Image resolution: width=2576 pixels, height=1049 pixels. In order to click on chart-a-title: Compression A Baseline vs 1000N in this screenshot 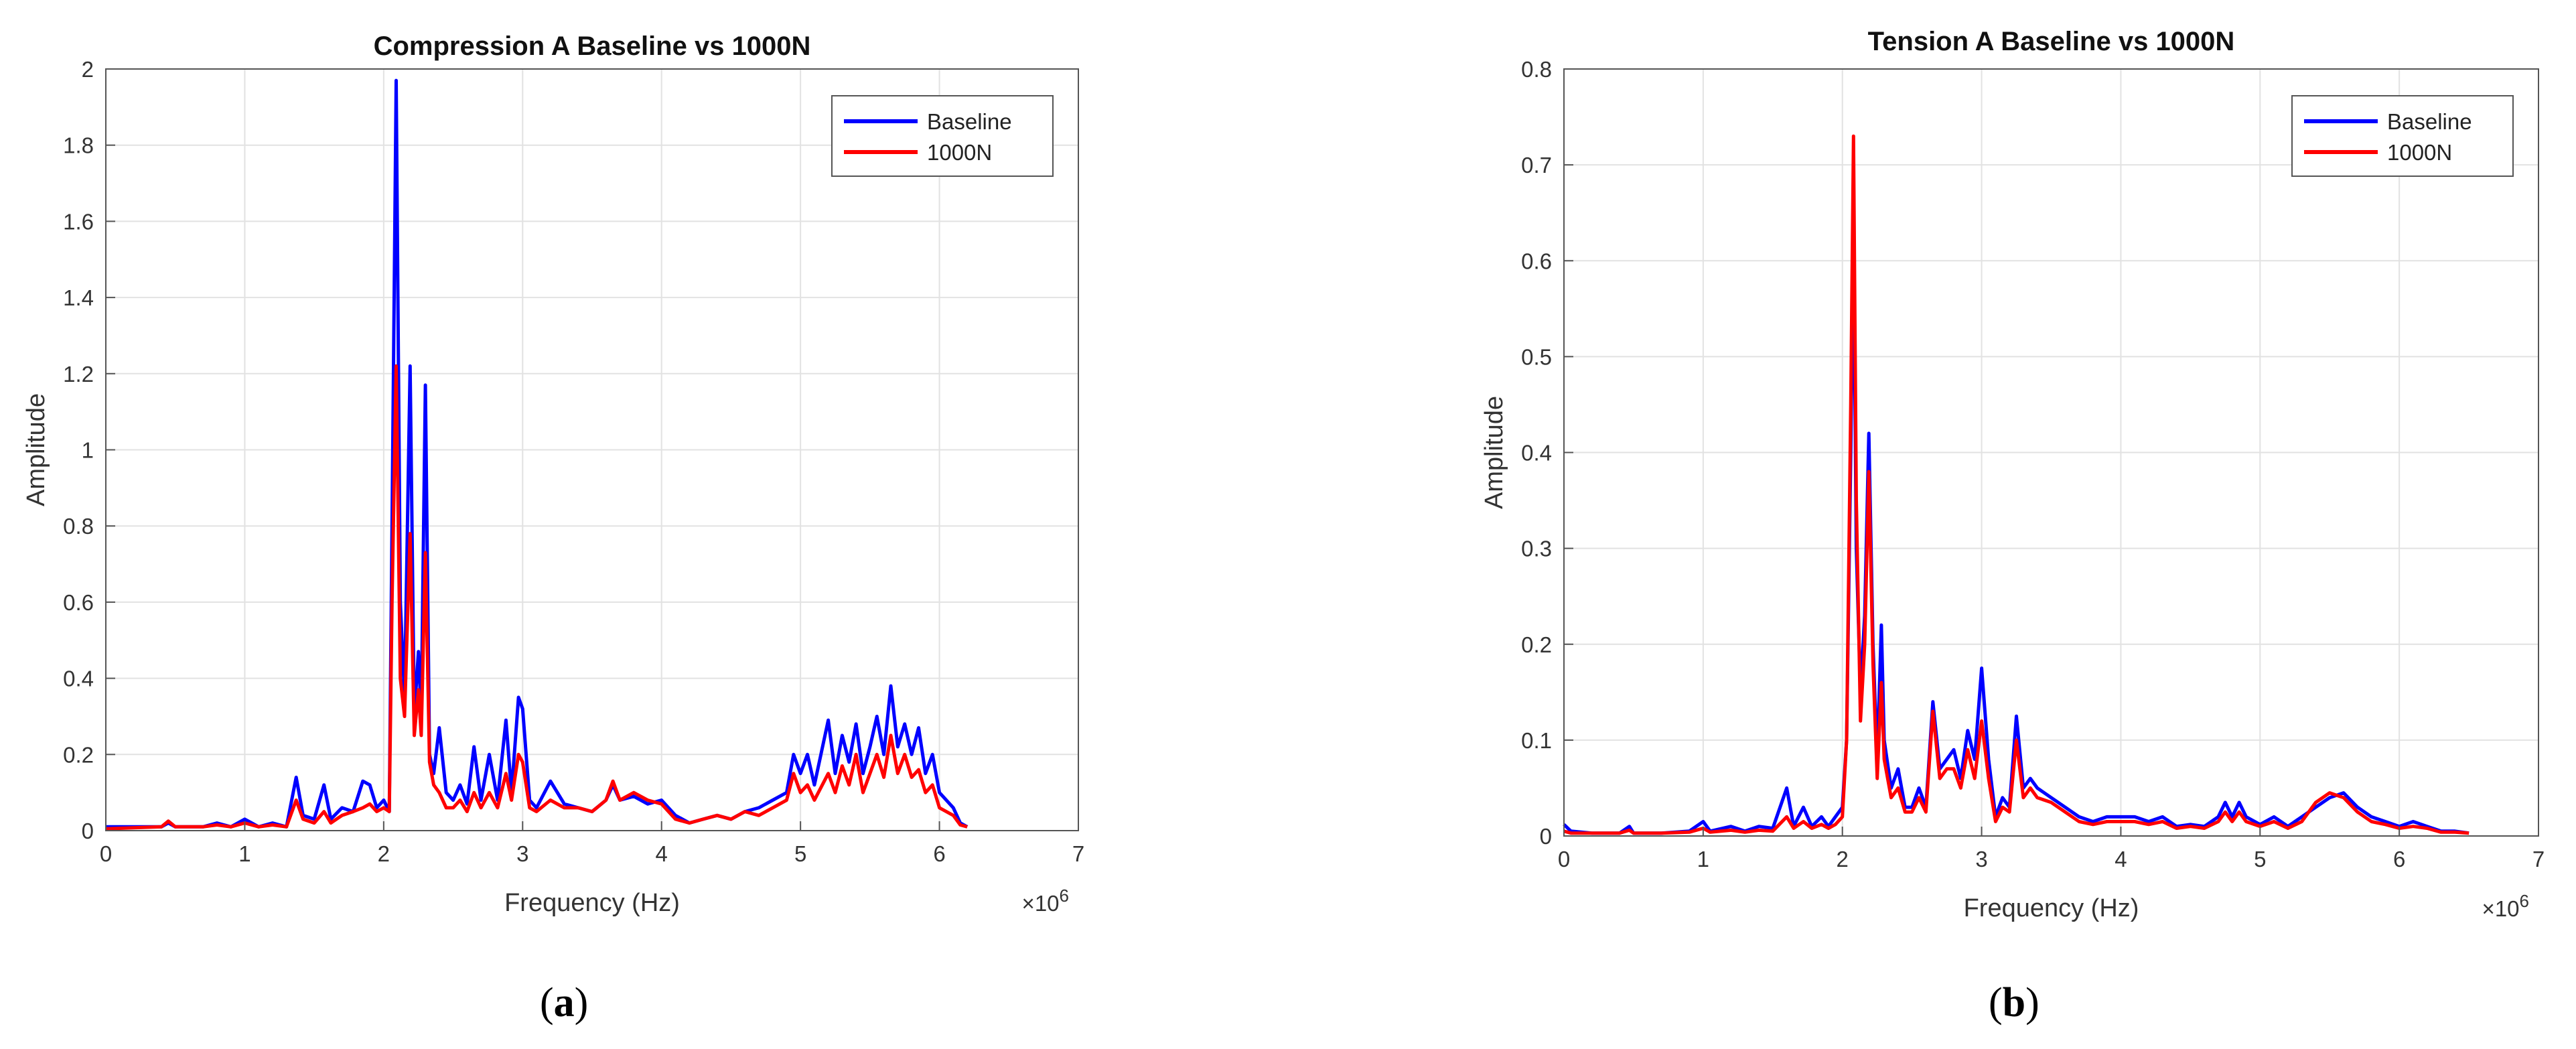, I will do `click(592, 46)`.